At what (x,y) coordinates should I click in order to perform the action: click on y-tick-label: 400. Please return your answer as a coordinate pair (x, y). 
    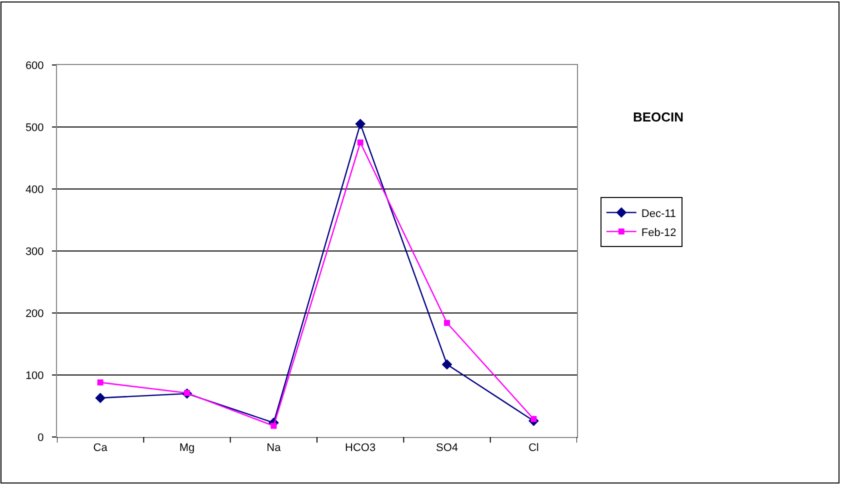
    Looking at the image, I should click on (34, 190).